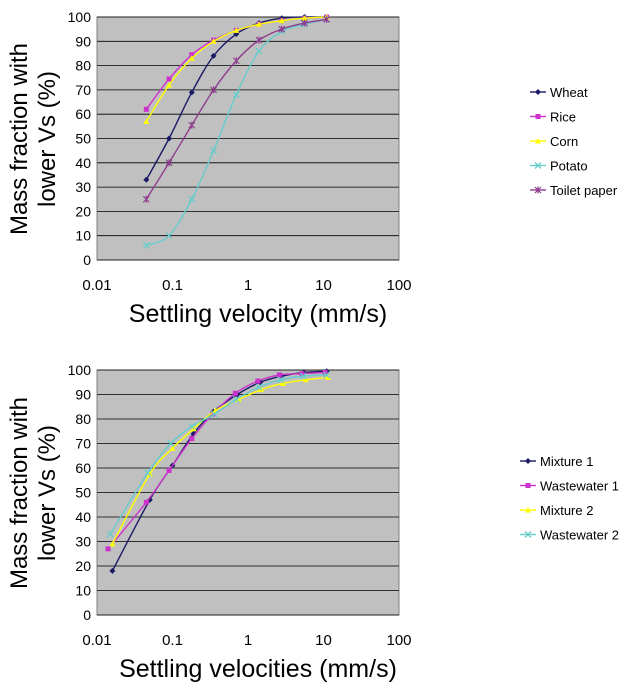 This screenshot has height=684, width=630. I want to click on x-axis-title: Settling velocity (mm/s), so click(258, 314).